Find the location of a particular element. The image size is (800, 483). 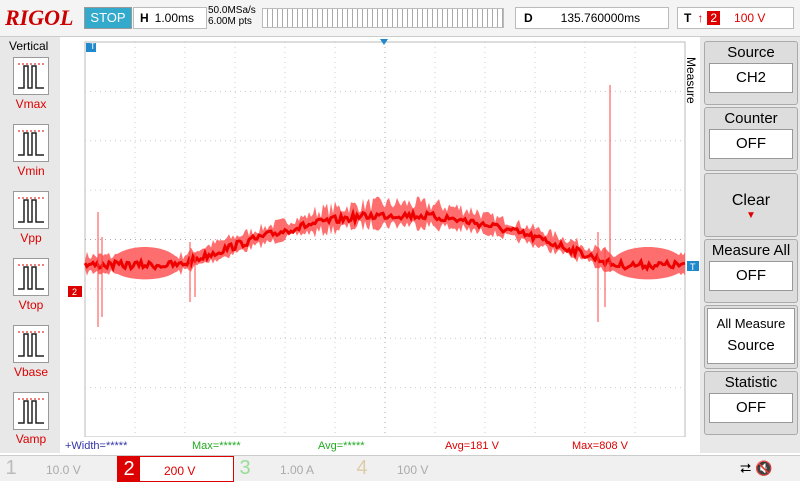

acquisition: 50.0MSa/s 6.00M pts is located at coordinates (232, 16).